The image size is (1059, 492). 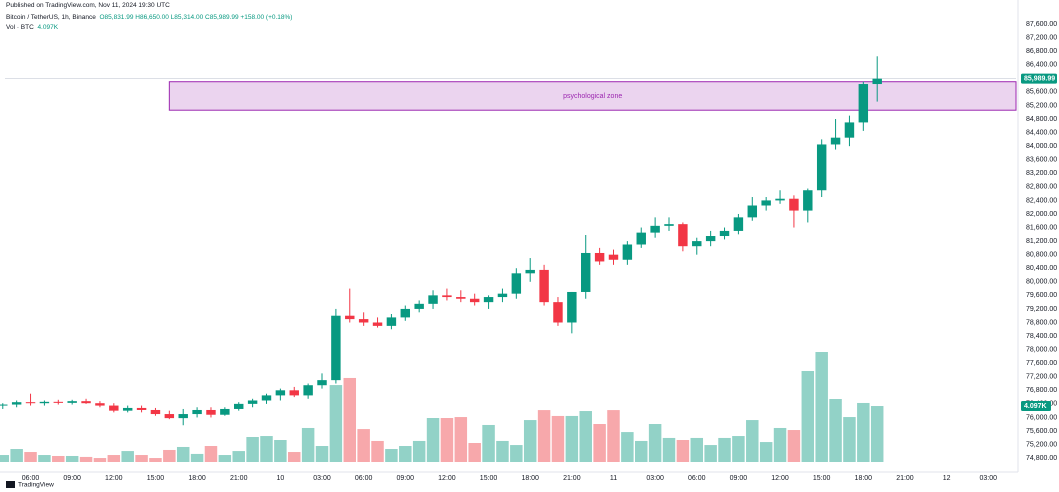 What do you see at coordinates (20, 27) in the screenshot?
I see `volume-label: Vol · BTC` at bounding box center [20, 27].